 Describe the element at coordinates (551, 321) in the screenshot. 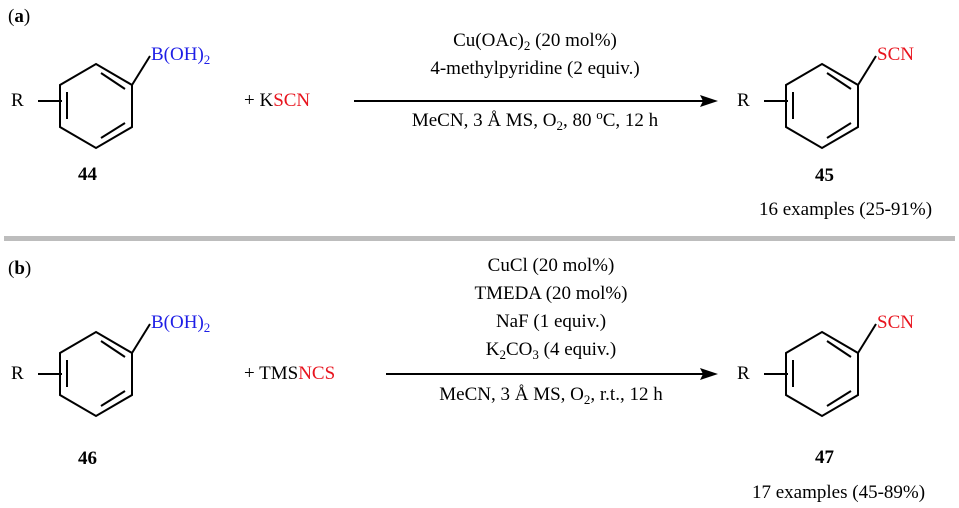

I see `condition-additive-b: NaF (1 equiv.)` at that location.